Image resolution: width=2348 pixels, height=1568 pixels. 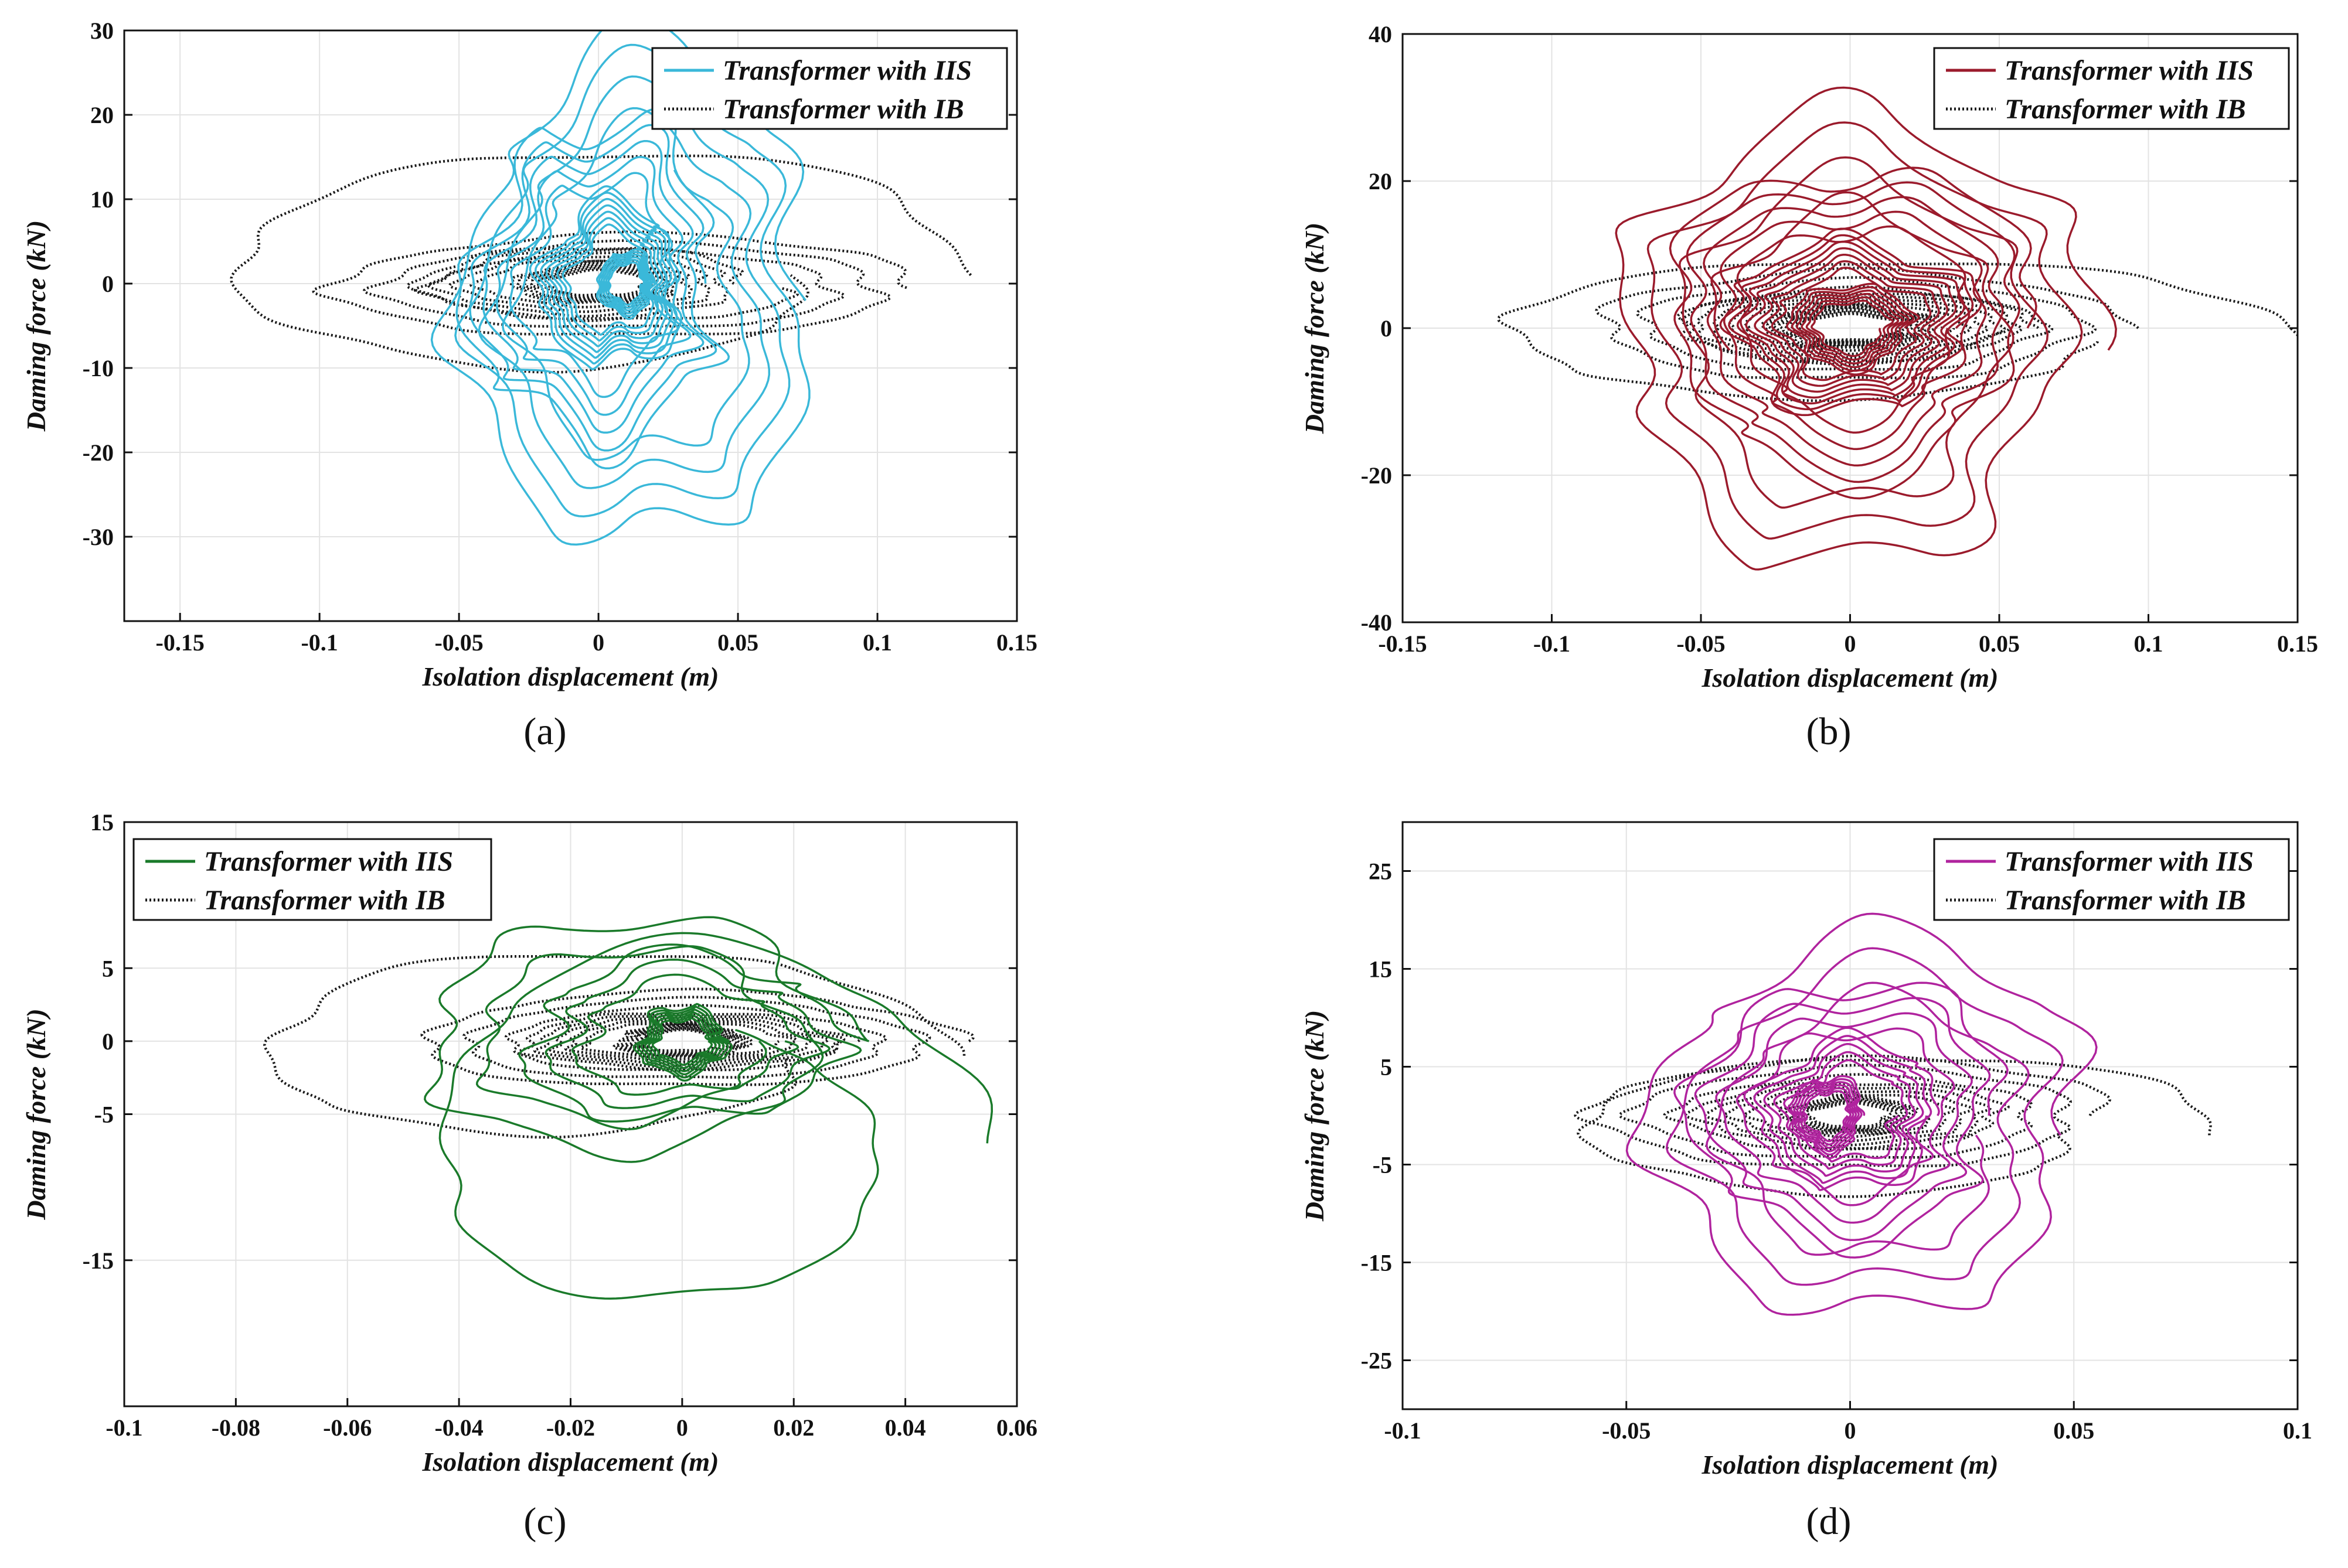 What do you see at coordinates (544, 1521) in the screenshot?
I see `panel-label: (c)` at bounding box center [544, 1521].